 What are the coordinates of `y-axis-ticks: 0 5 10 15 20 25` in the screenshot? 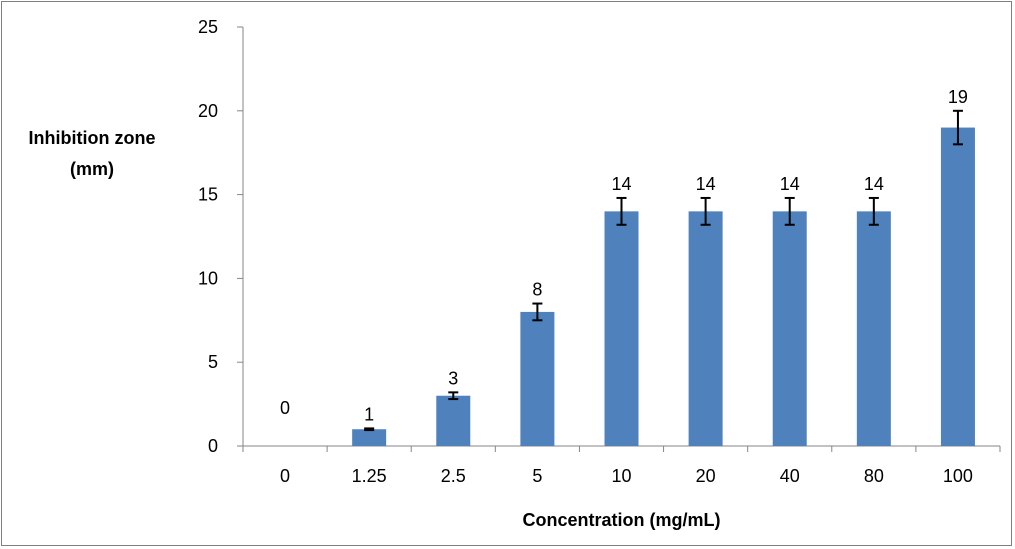 It's located at (220, 236).